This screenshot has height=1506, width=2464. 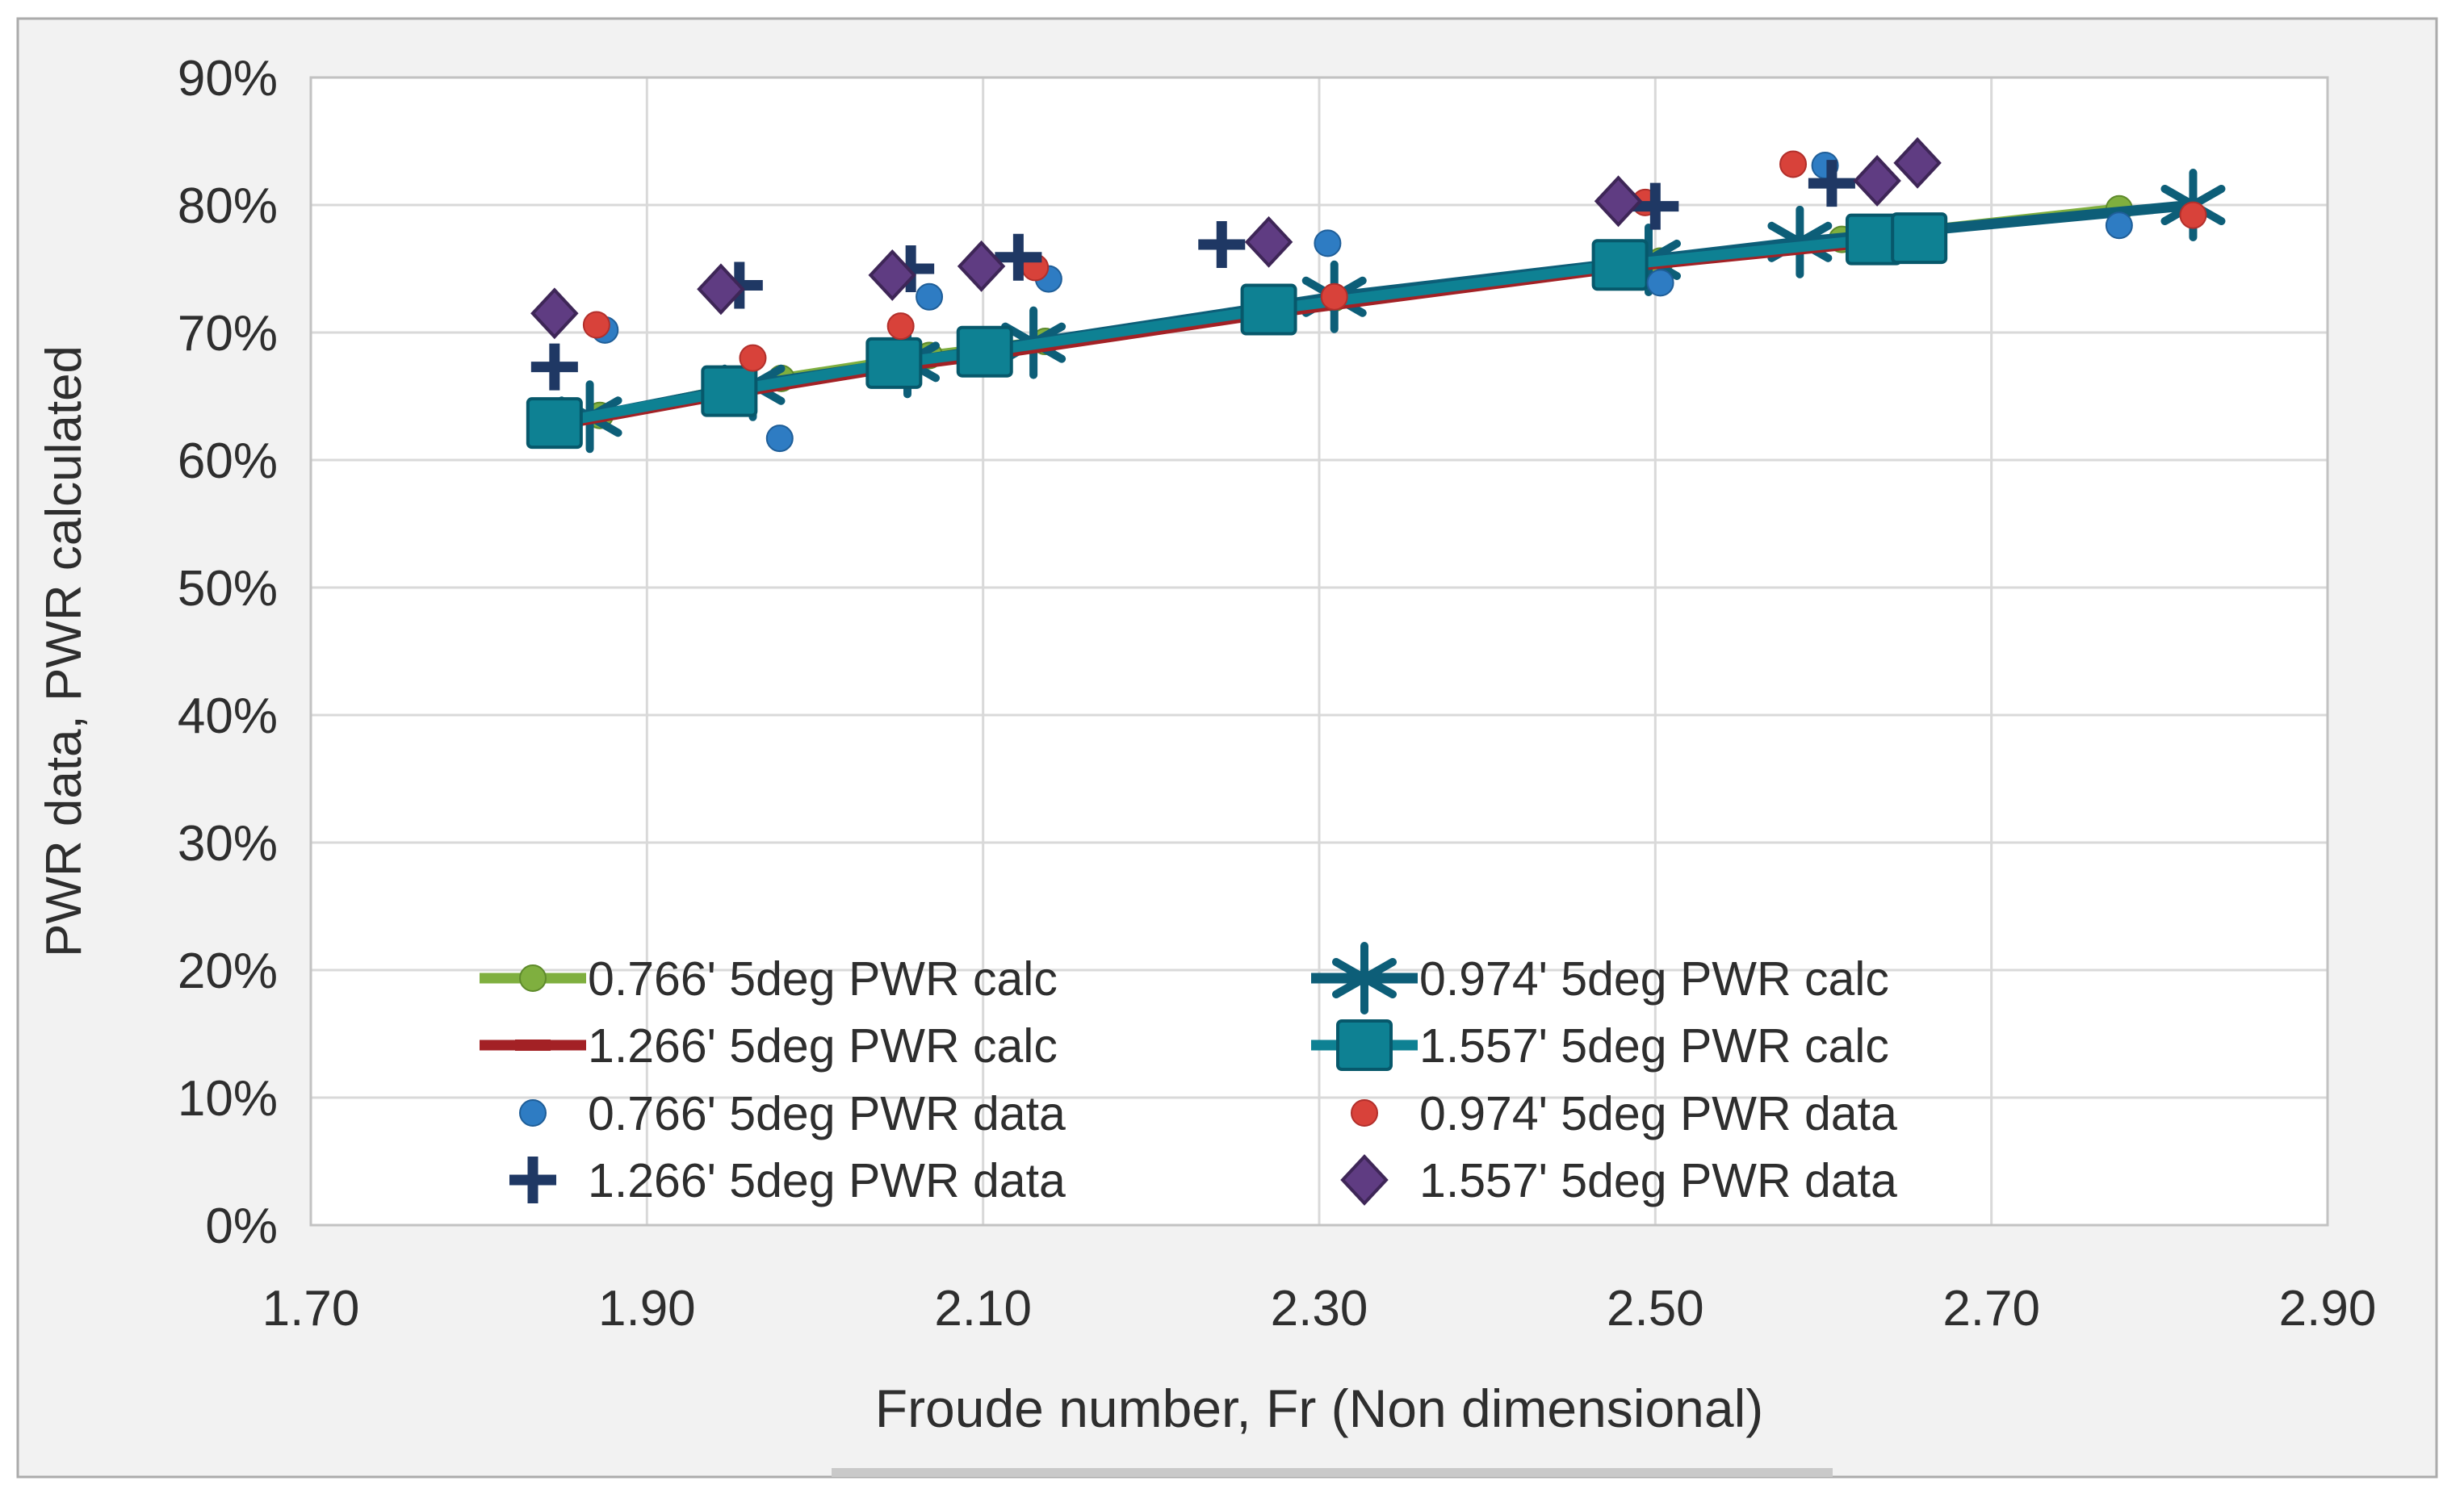 I want to click on legend-asterisk-marker, so click(x=1364, y=978).